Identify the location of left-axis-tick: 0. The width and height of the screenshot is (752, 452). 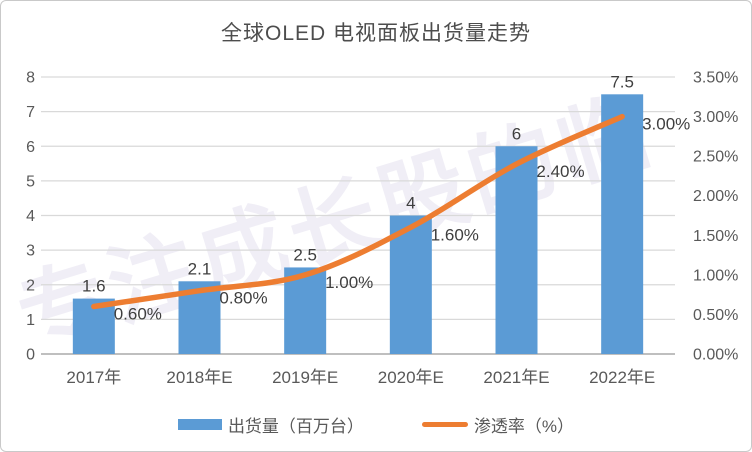
(30, 355).